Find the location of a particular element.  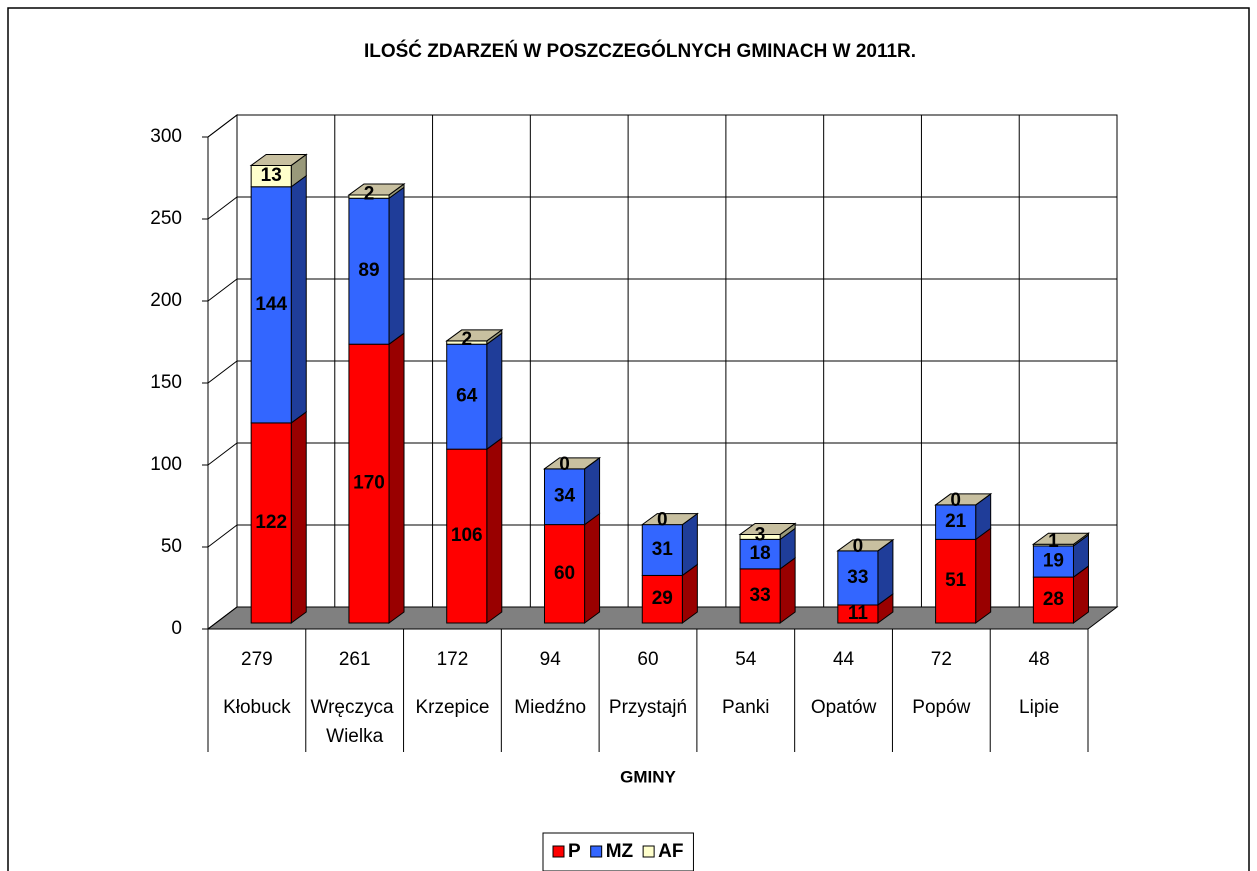

data-label: 34 is located at coordinates (565, 496).